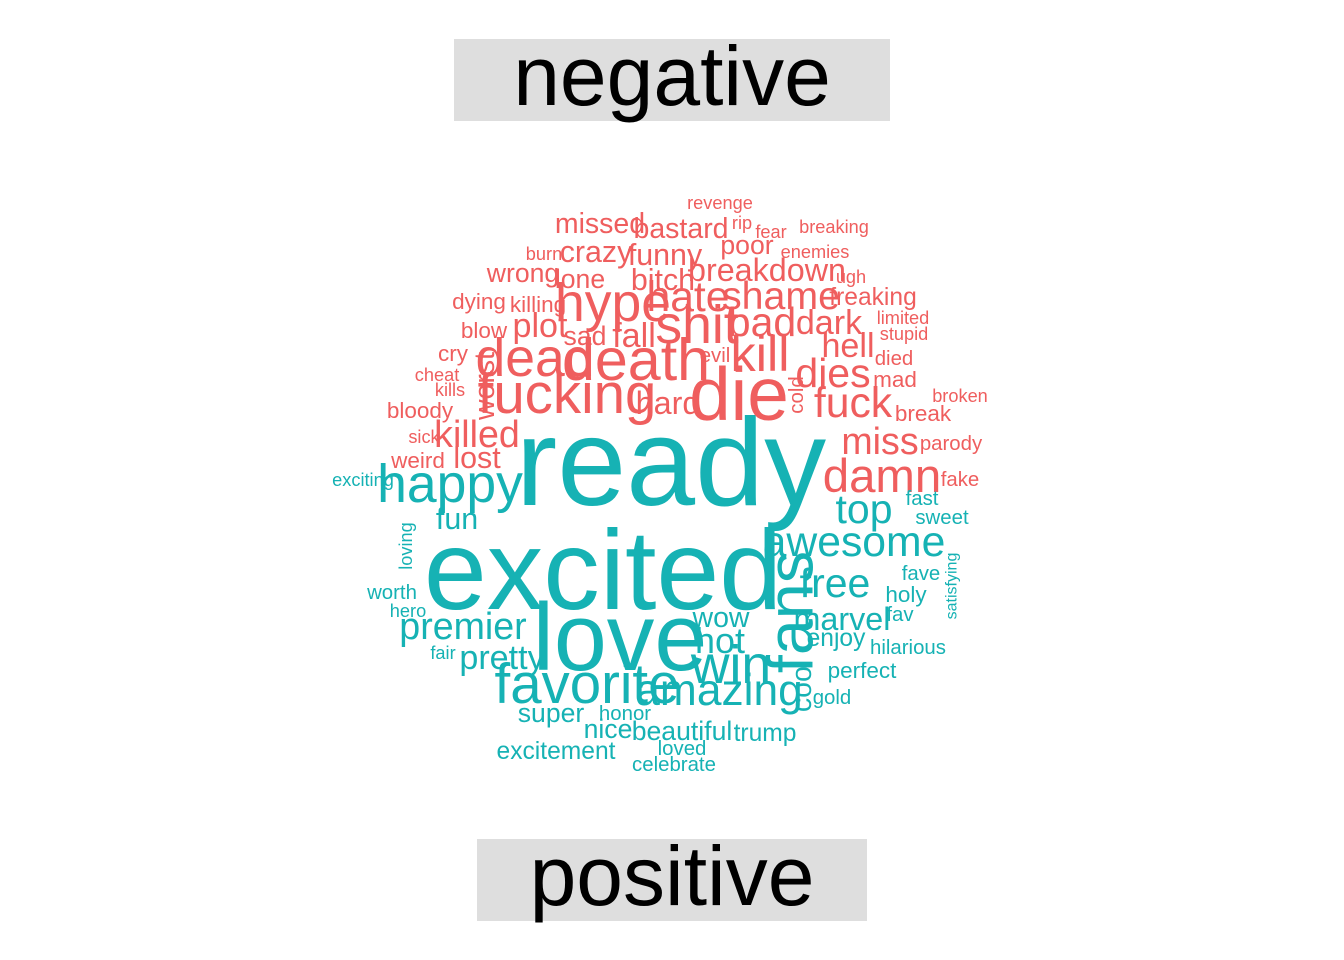 This screenshot has width=1344, height=960. I want to click on word-awesome: awesome, so click(854, 542).